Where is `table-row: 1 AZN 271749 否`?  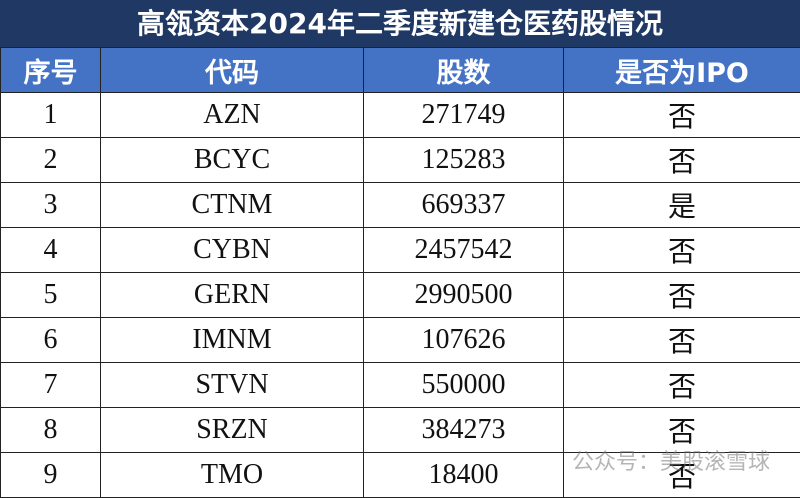
table-row: 1 AZN 271749 否 is located at coordinates (400, 115).